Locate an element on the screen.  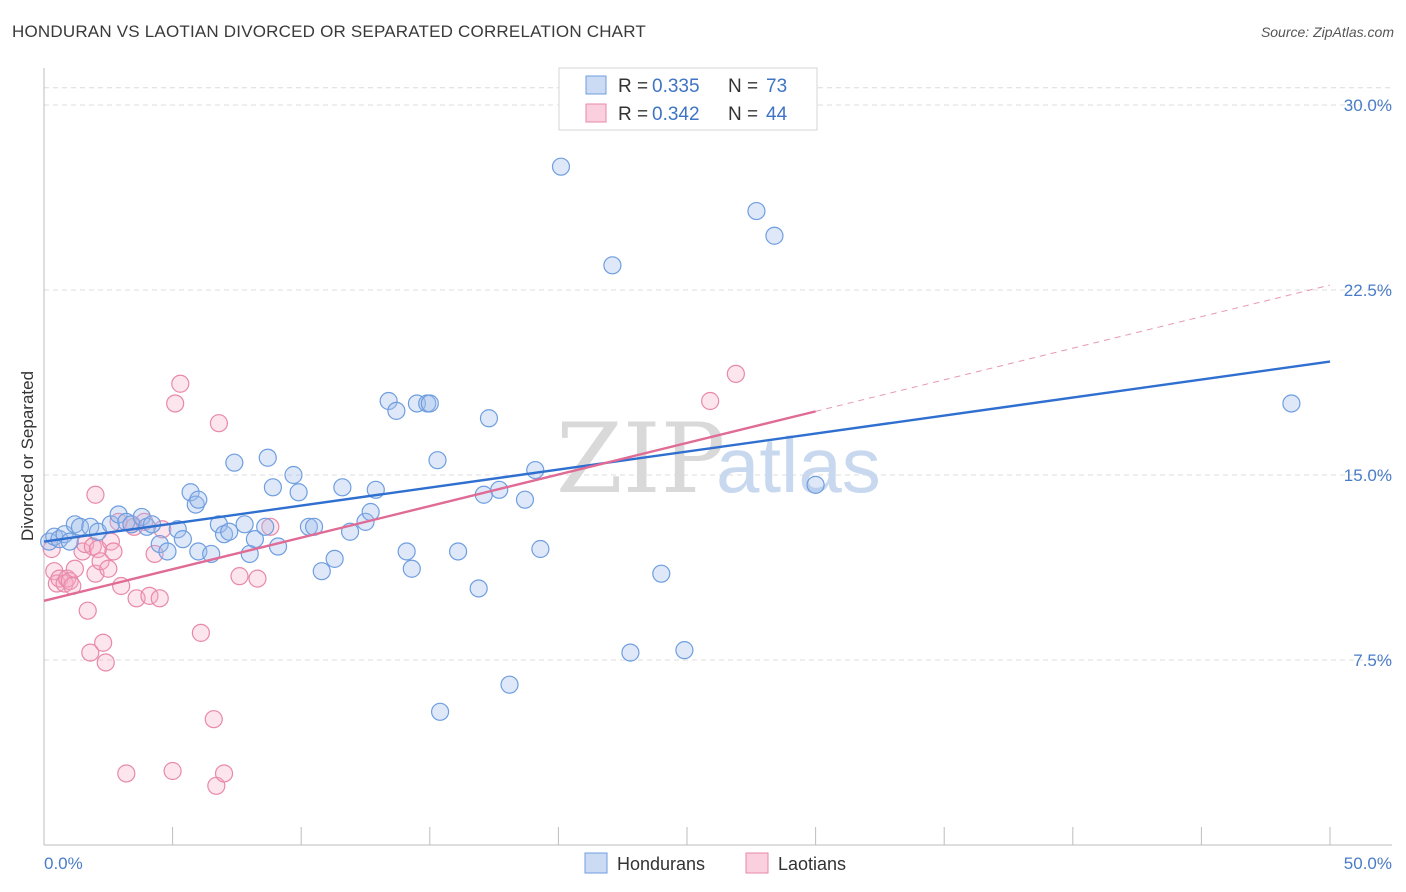
watermark-atlas: atlas is located at coordinates (798, 465).